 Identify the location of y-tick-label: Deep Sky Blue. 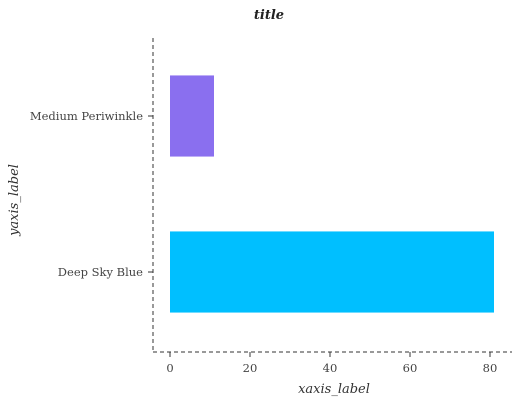
(100, 272).